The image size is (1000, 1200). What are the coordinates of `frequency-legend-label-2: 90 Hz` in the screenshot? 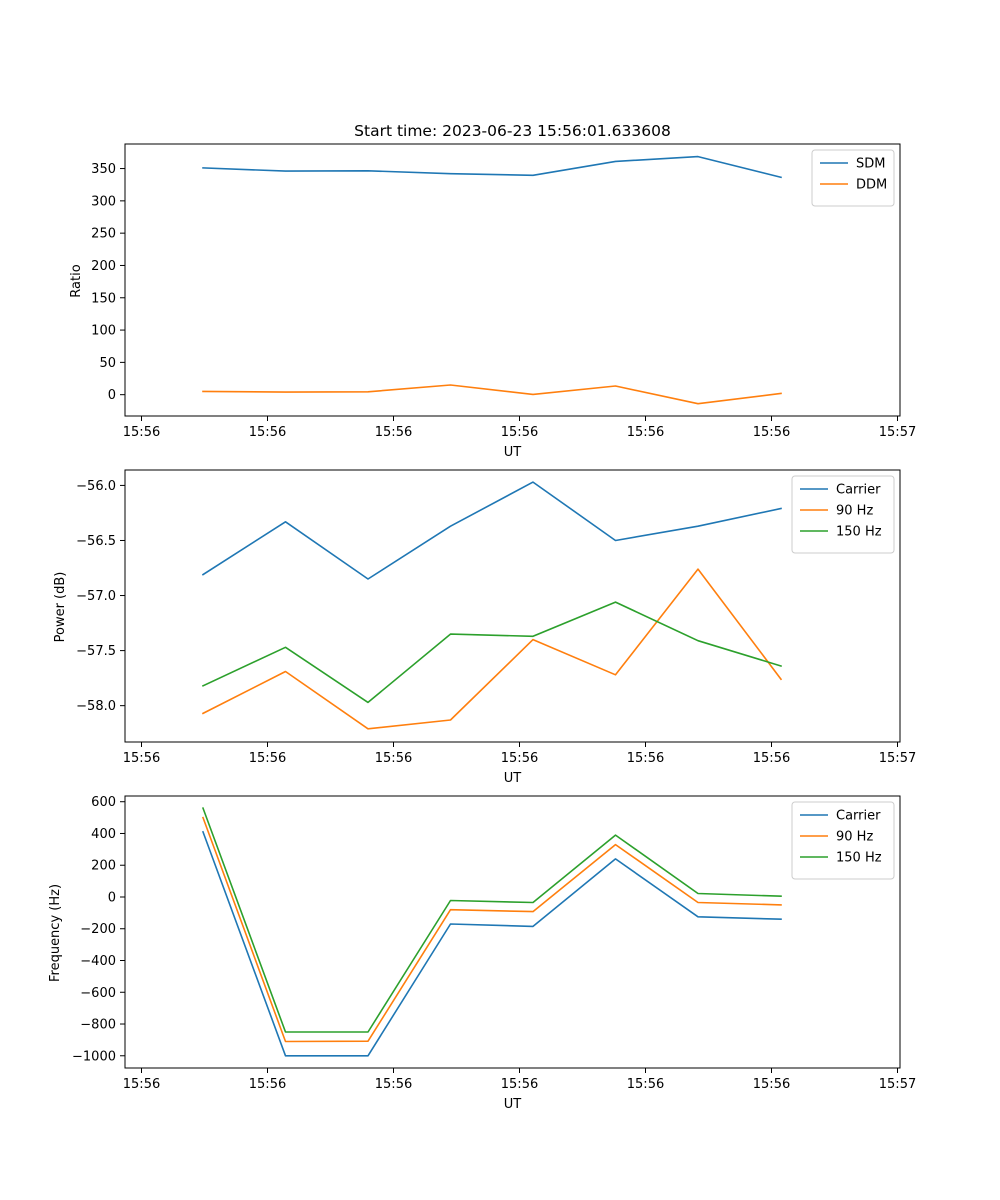 It's located at (854, 837).